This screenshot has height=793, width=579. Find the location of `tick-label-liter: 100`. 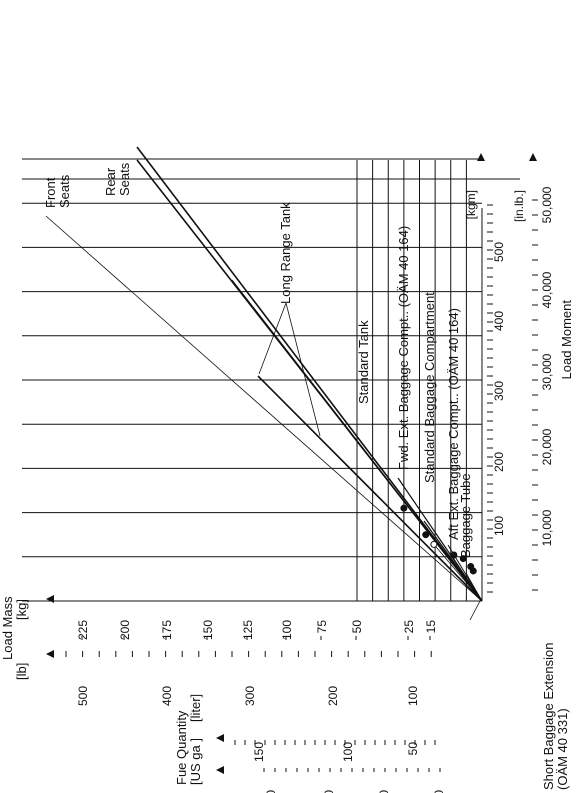

tick-label-liter: 100 is located at coordinates (348, 752).